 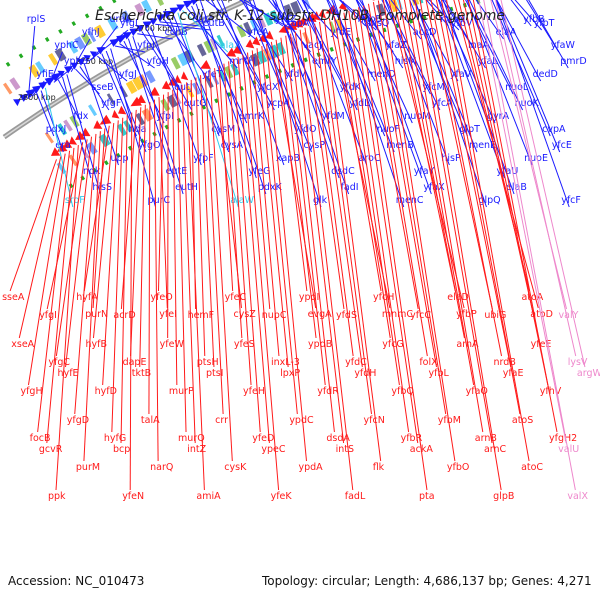 What do you see at coordinates (452, 19) in the screenshot?
I see `forward-gene-label: nuoN` at bounding box center [452, 19].